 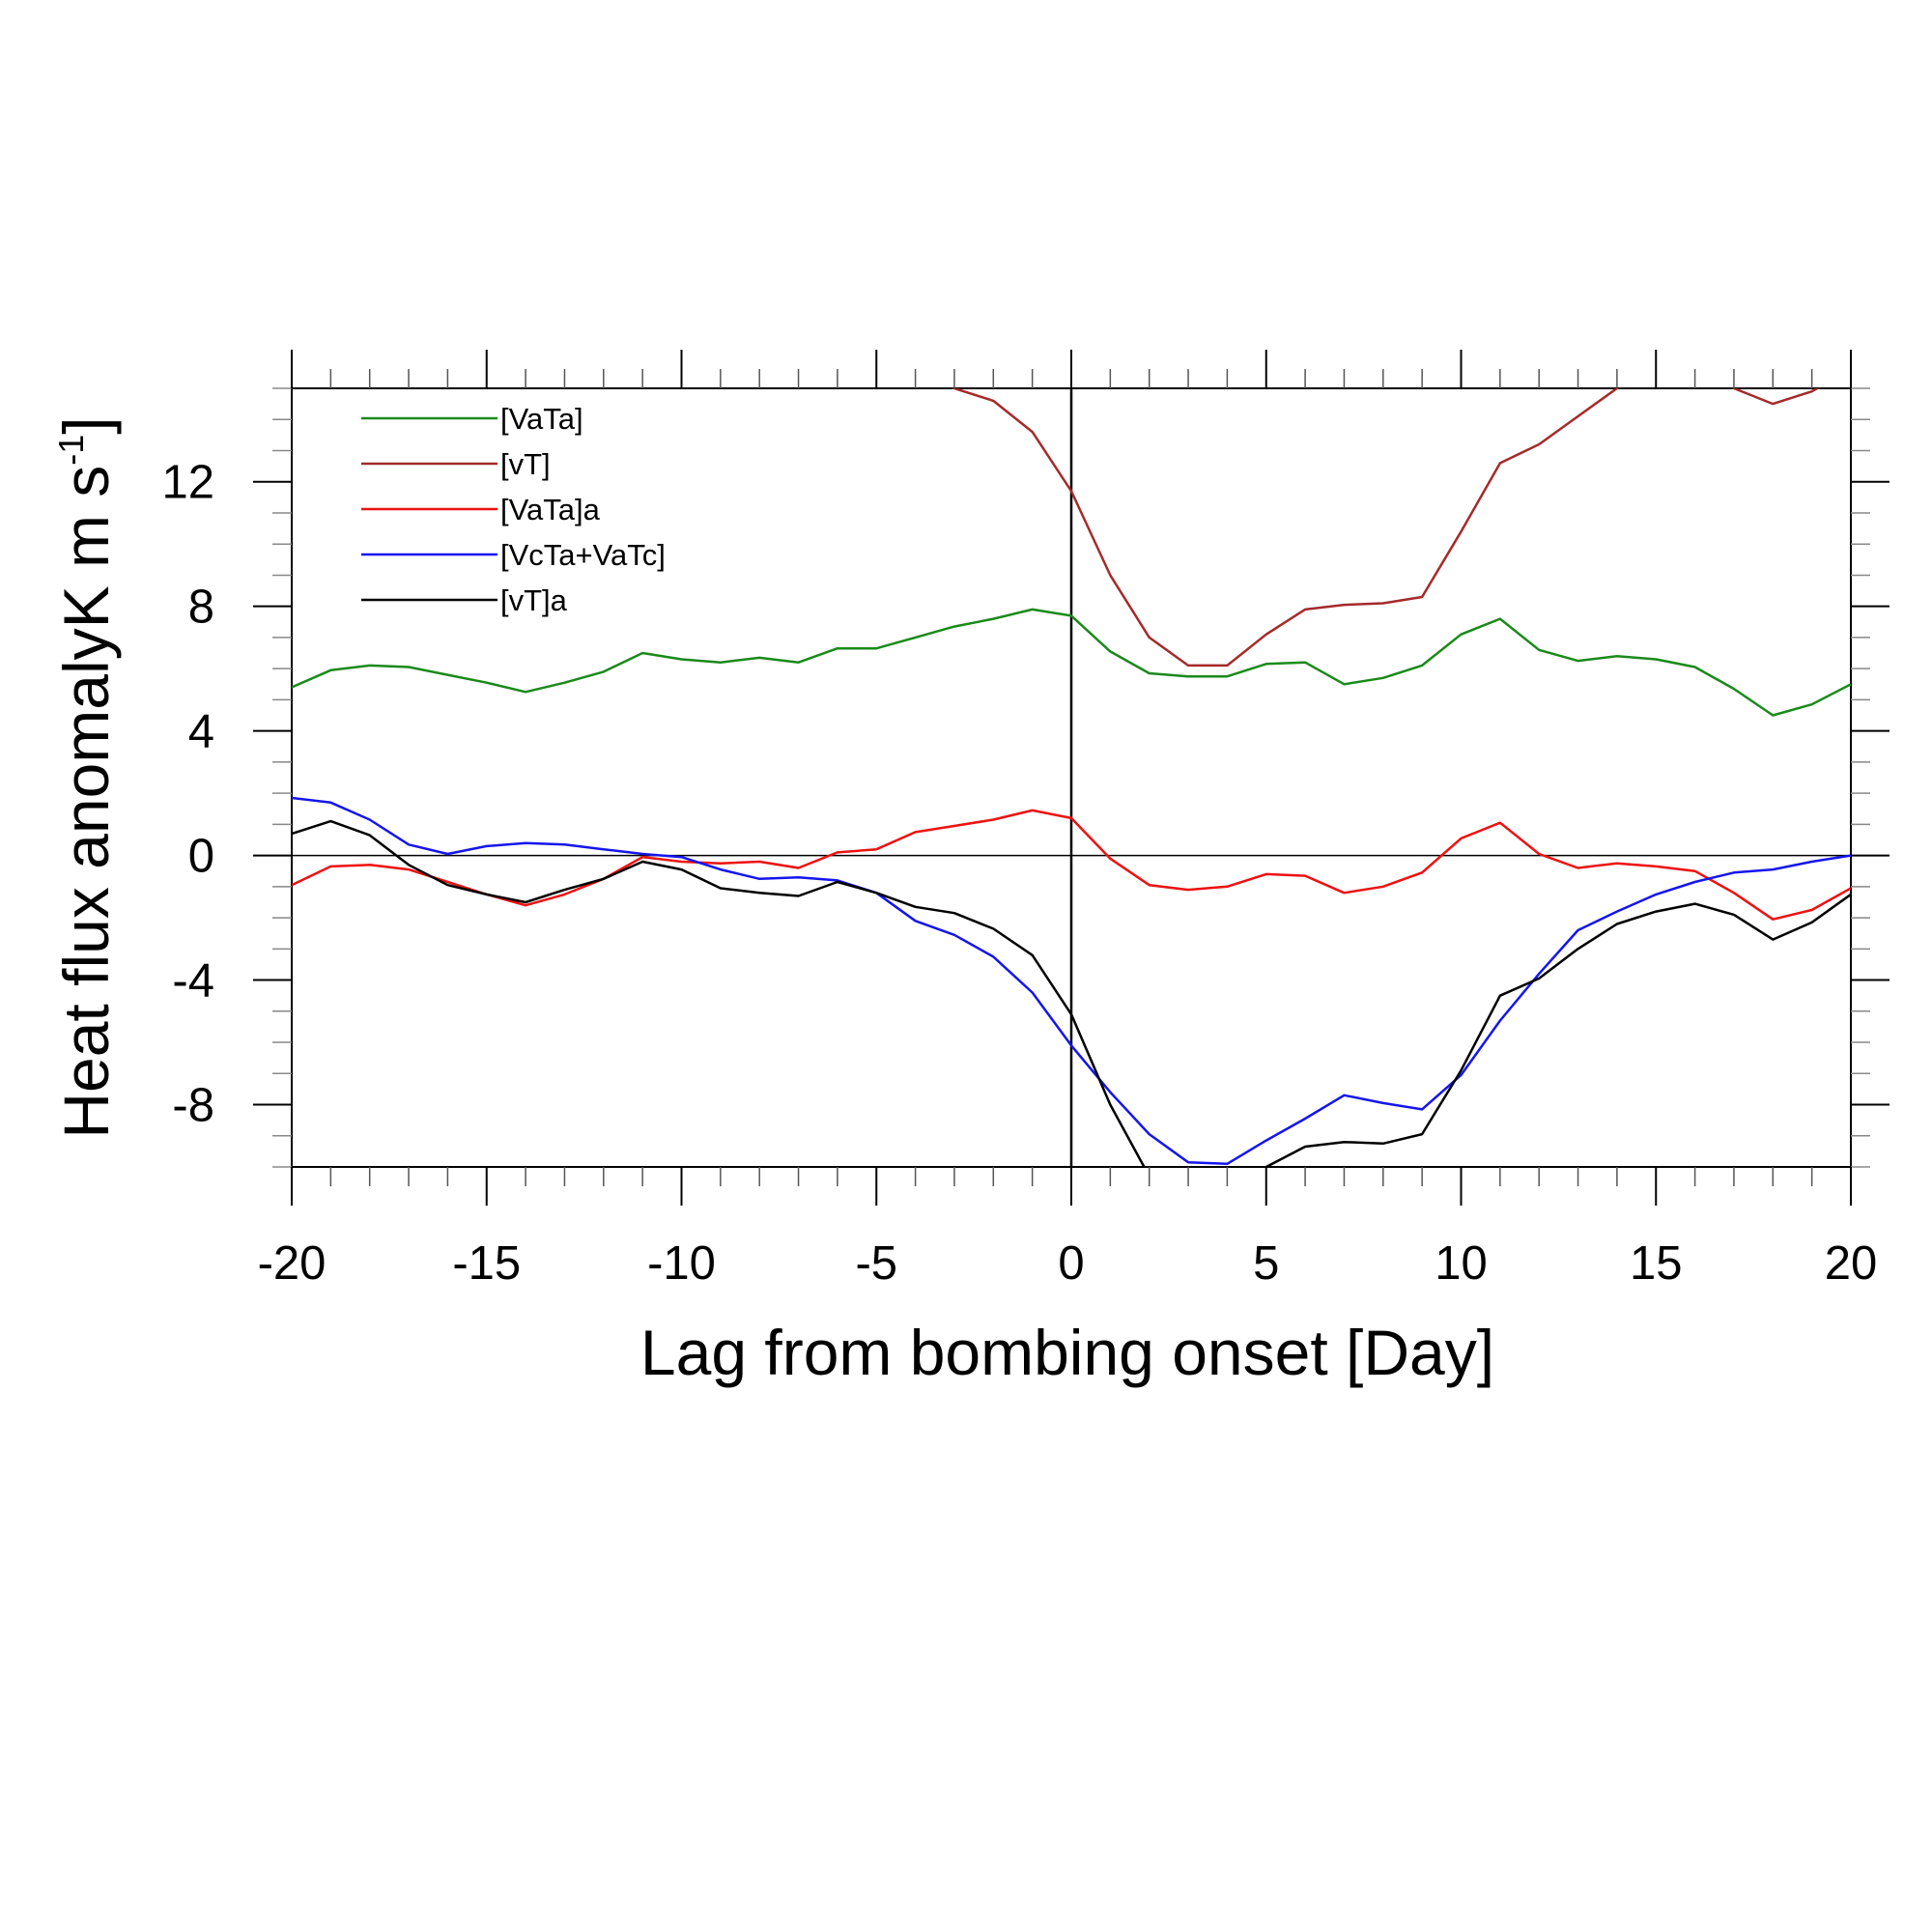 What do you see at coordinates (201, 608) in the screenshot?
I see `y-tick-label: 8` at bounding box center [201, 608].